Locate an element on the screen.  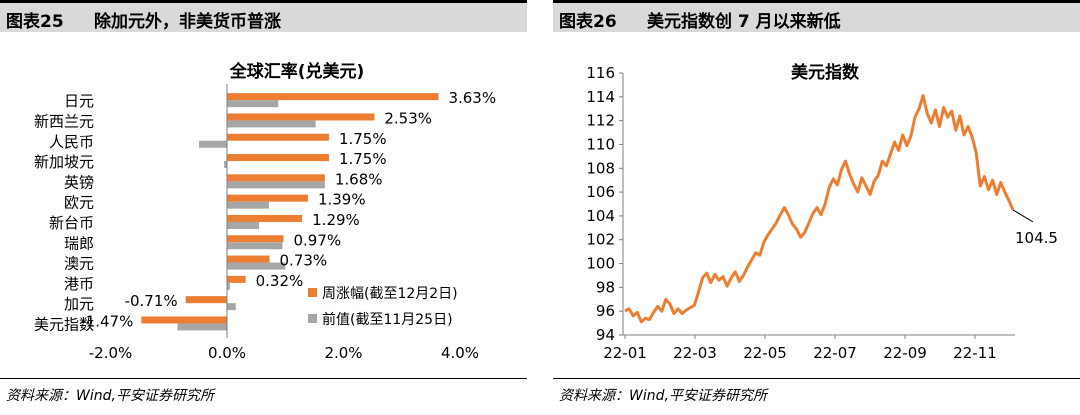
data-label: 1.39% is located at coordinates (342, 200).